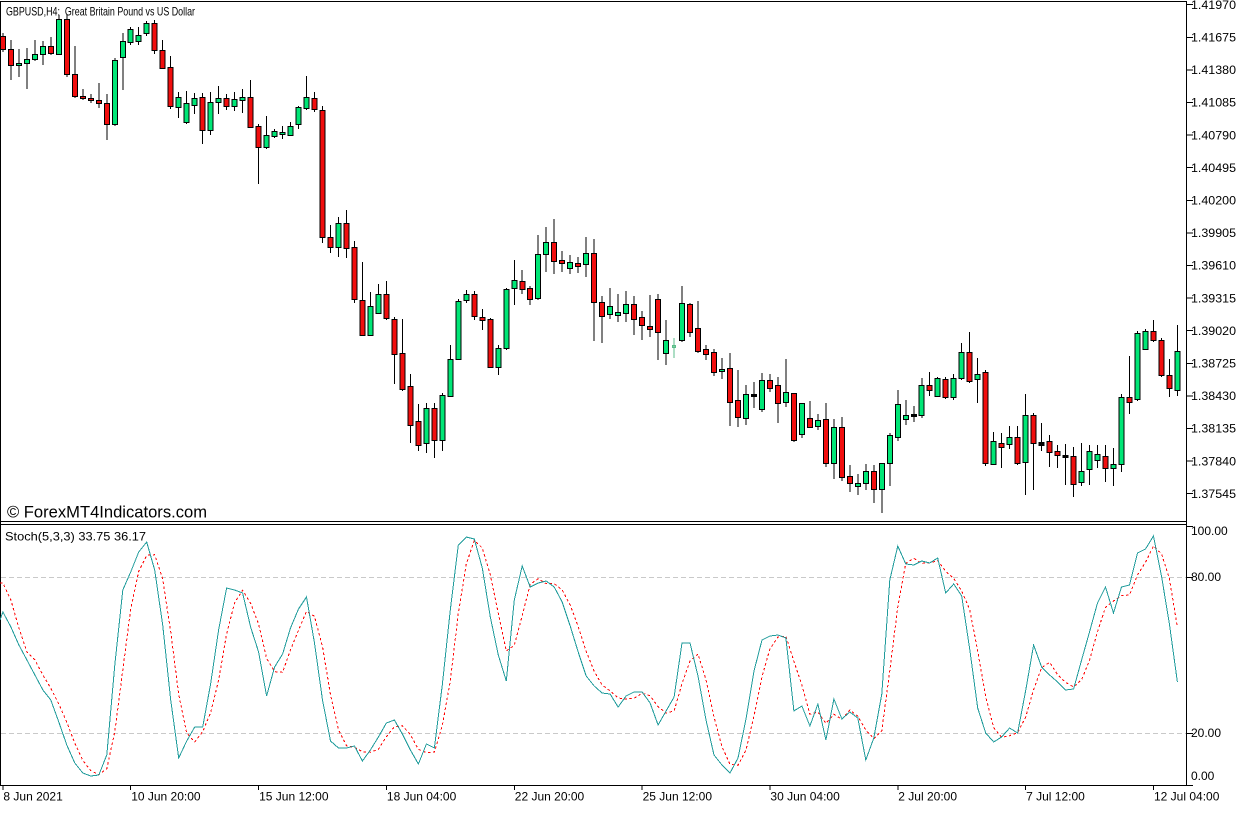 The width and height of the screenshot is (1256, 814). Describe the element at coordinates (1213, 6) in the screenshot. I see `svg-text: 1.41970` at that location.